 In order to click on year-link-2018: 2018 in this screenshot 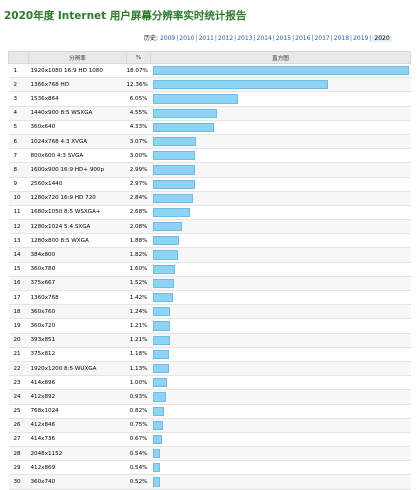, I will do `click(341, 38)`.